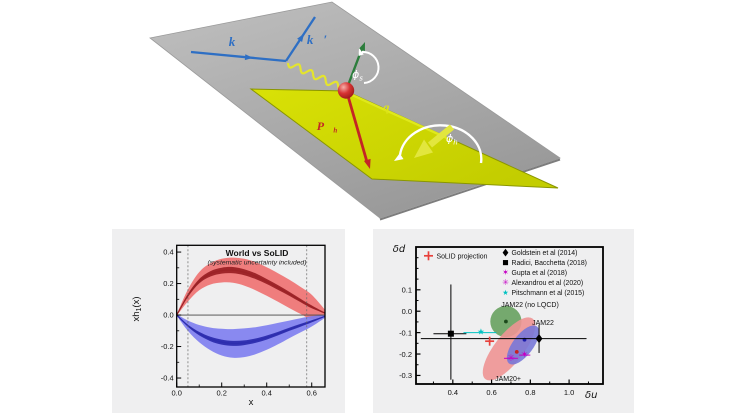 The image size is (747, 420). What do you see at coordinates (543, 323) in the screenshot?
I see `jam22-label: JAM22` at bounding box center [543, 323].